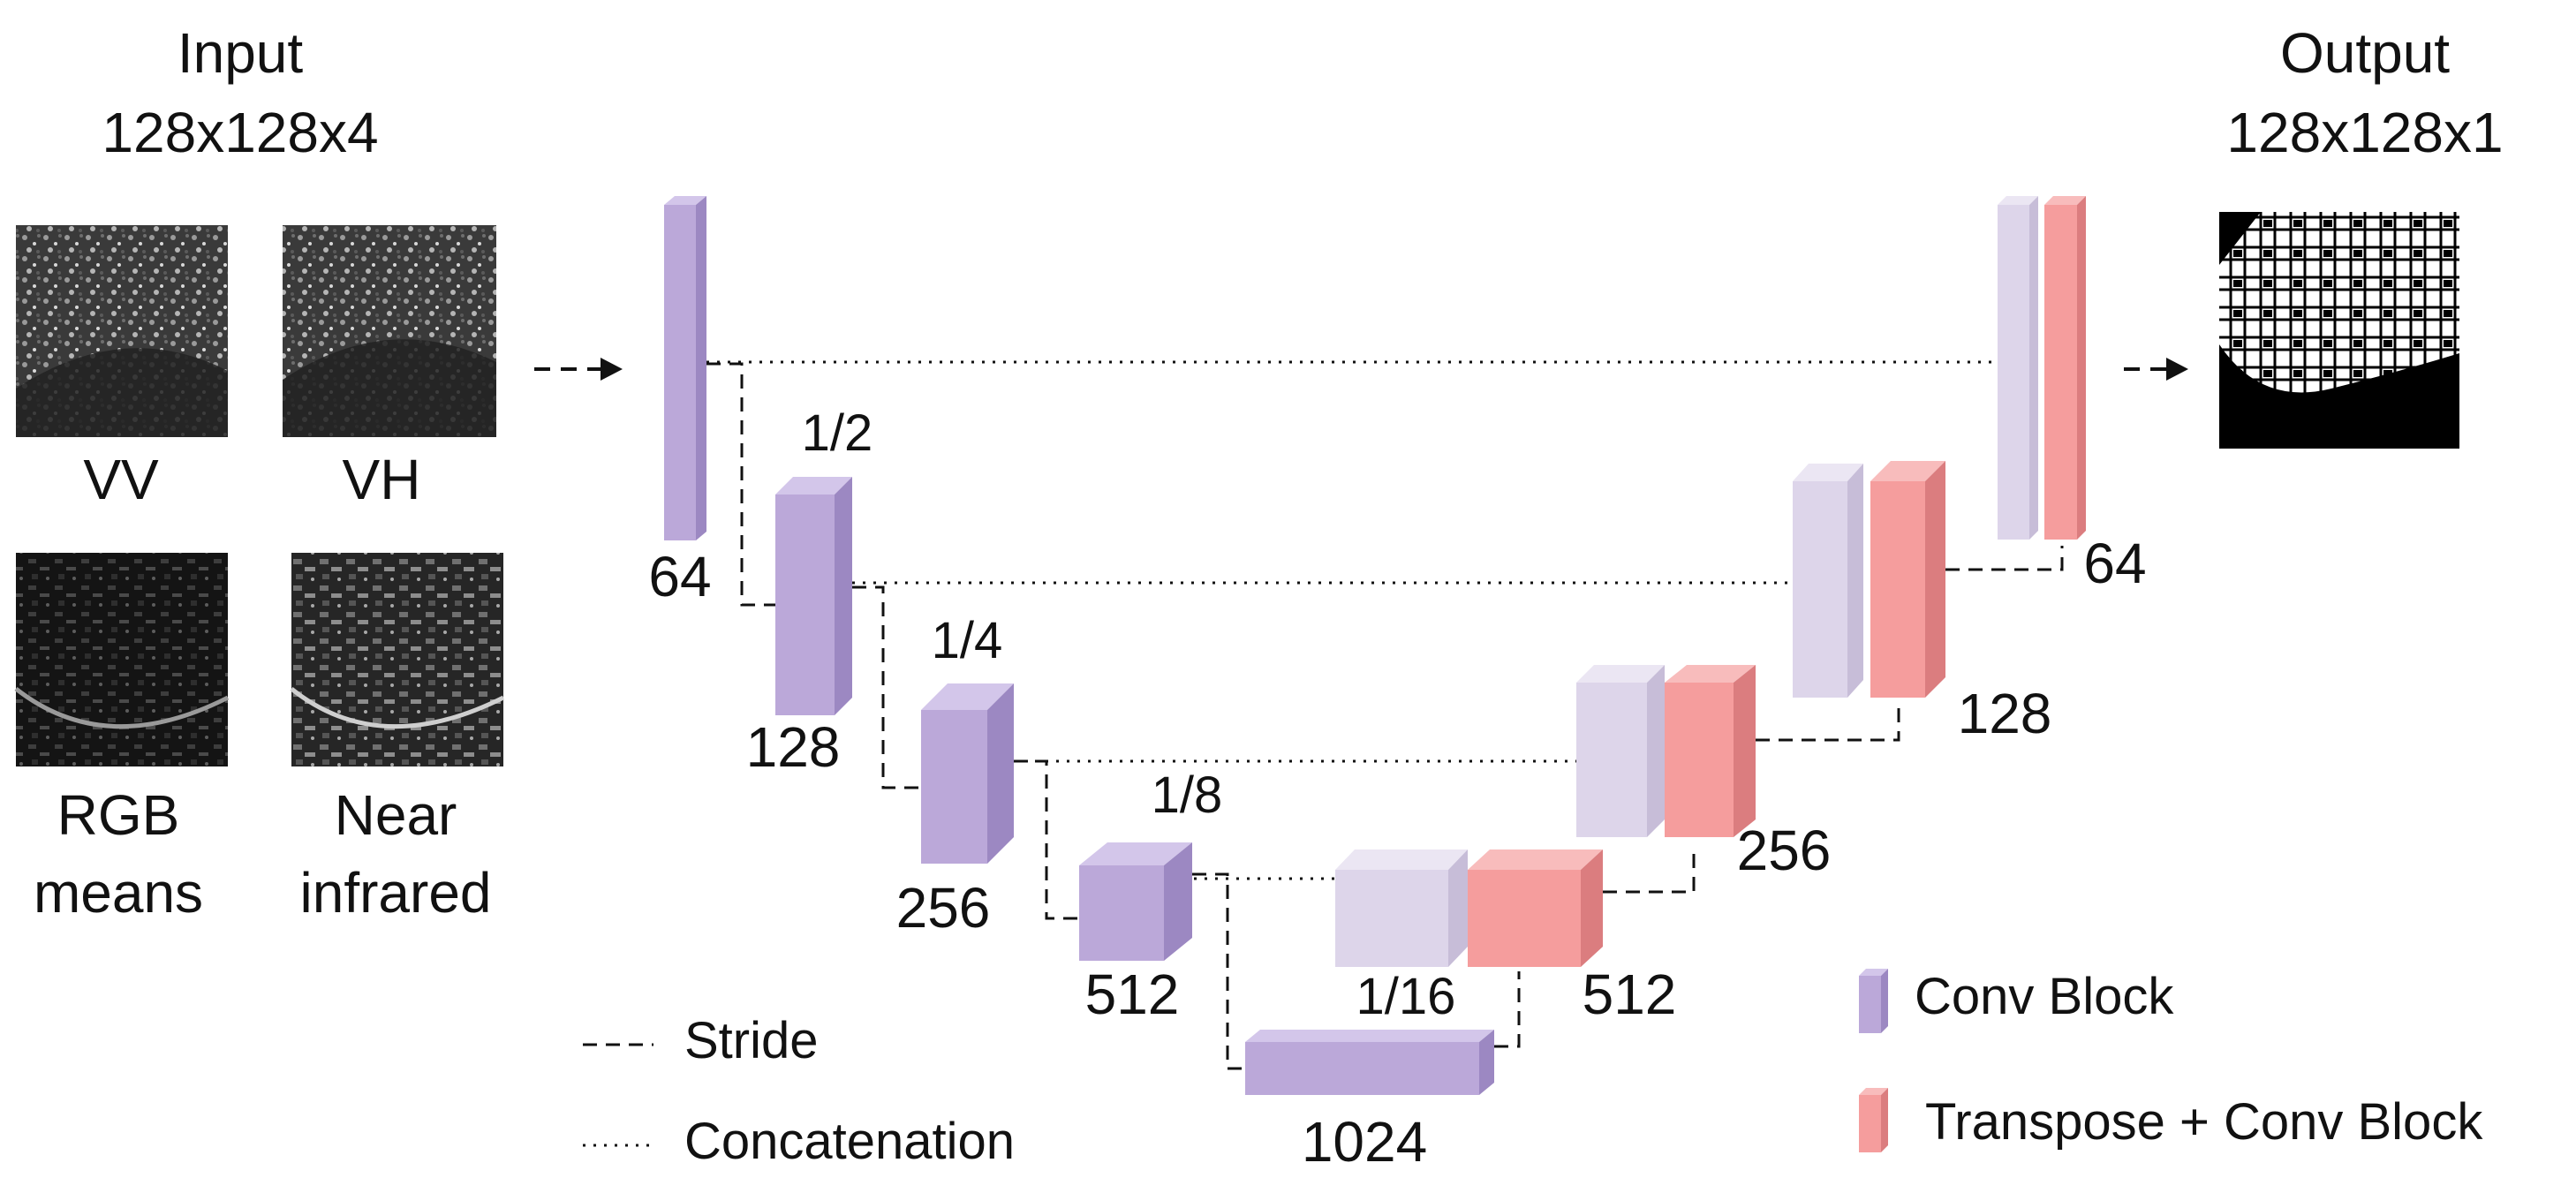 The width and height of the screenshot is (2576, 1193). Describe the element at coordinates (240, 132) in the screenshot. I see `input-shape: 128x128x4` at that location.